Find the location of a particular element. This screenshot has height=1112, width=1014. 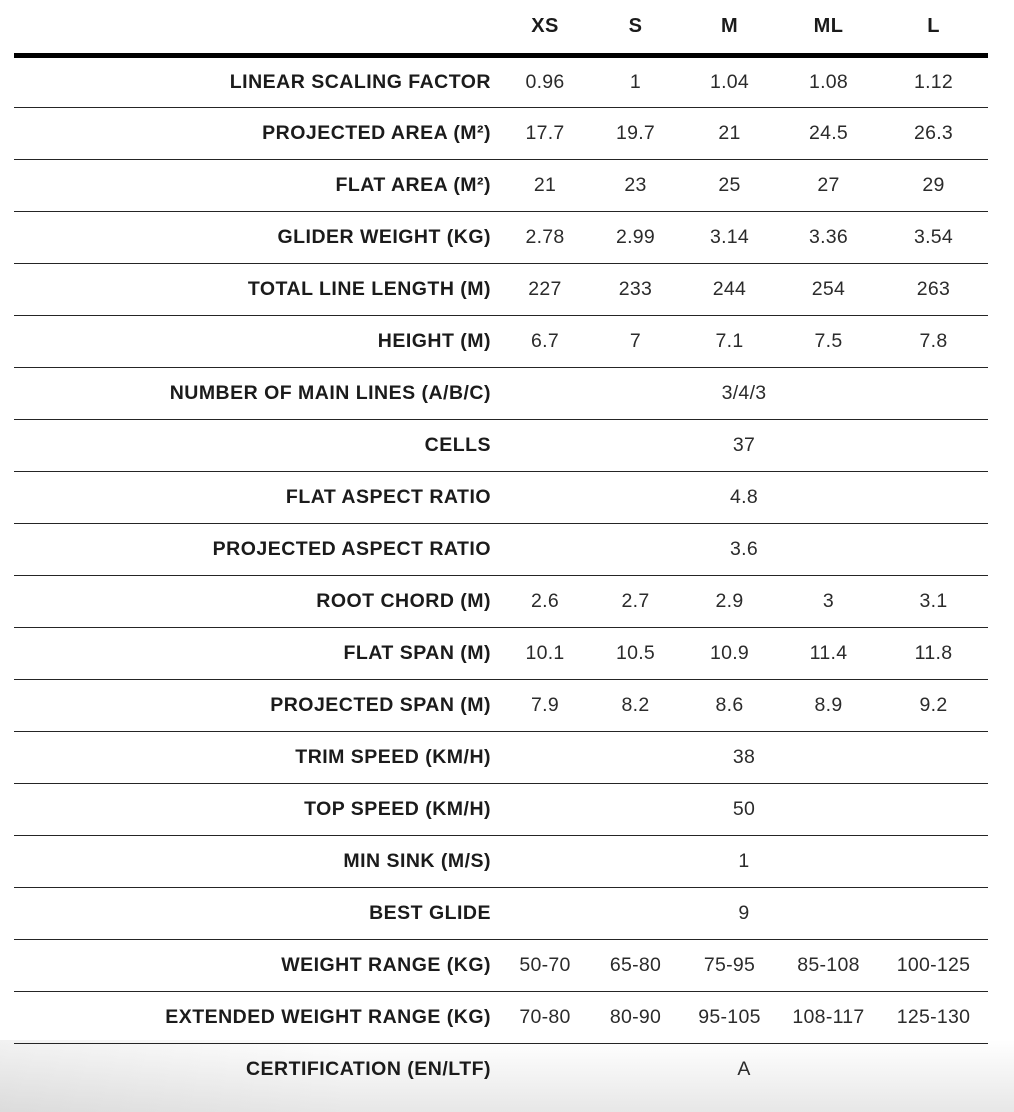

spec-value: 0.96 is located at coordinates (545, 81).